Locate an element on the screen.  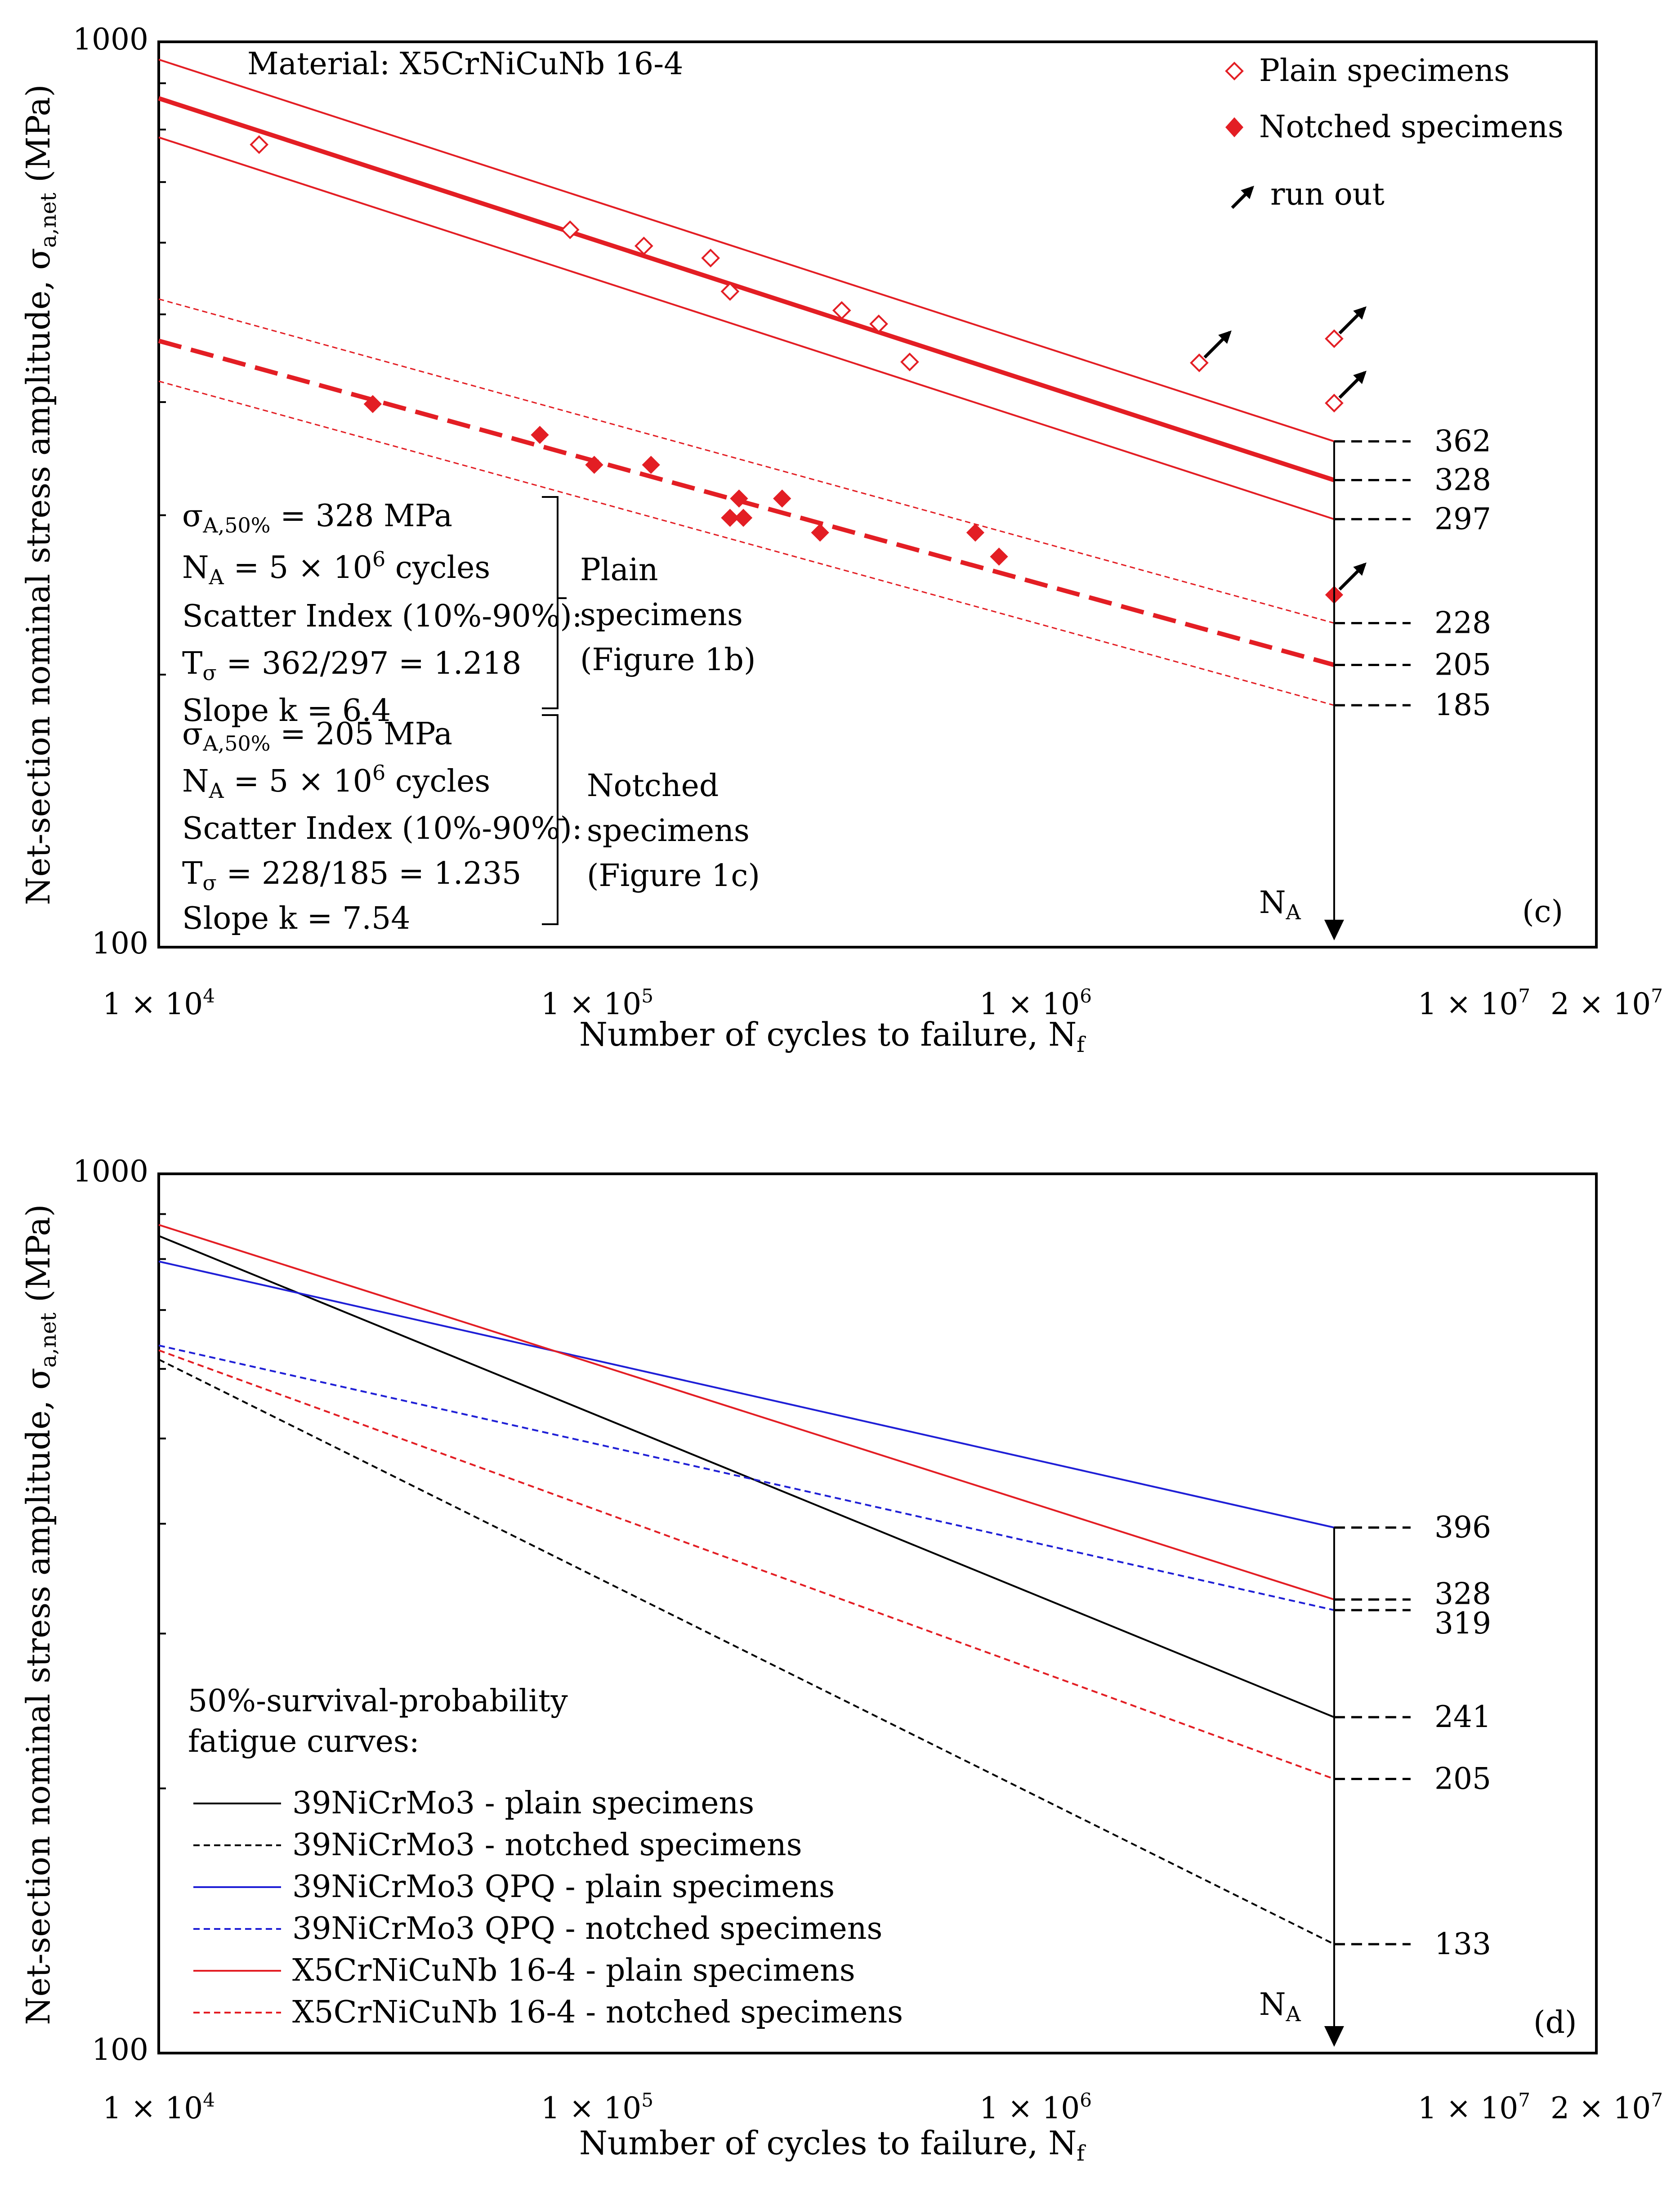
annotation-line: Slope k = 6.4 is located at coordinates (287, 711).